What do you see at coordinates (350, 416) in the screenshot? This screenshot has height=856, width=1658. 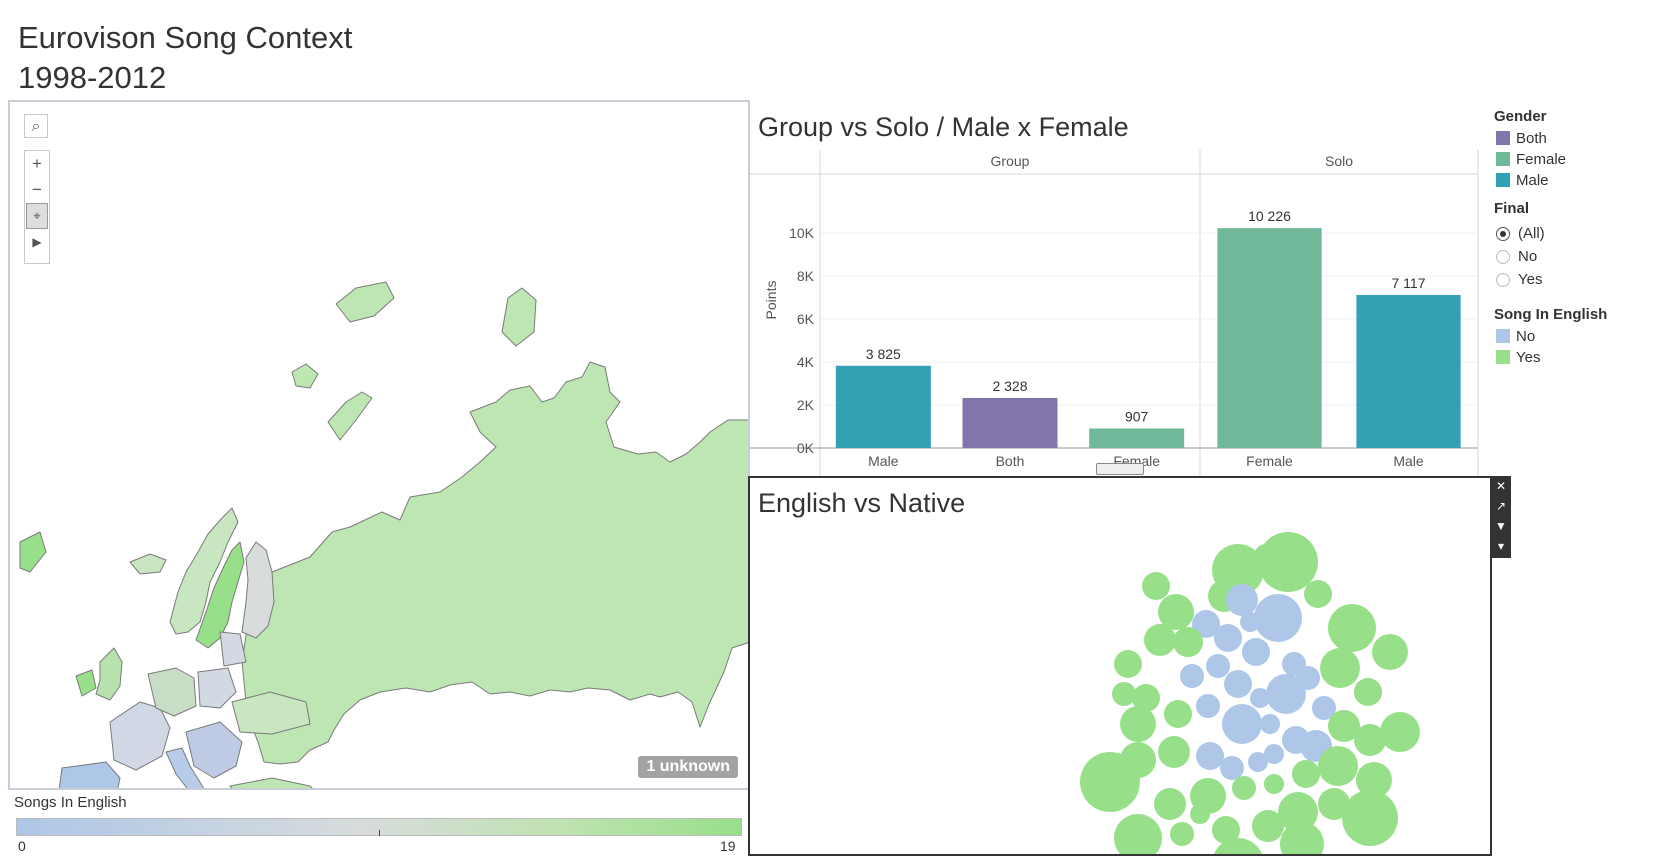 I see `map-region-novaya-zemlya` at bounding box center [350, 416].